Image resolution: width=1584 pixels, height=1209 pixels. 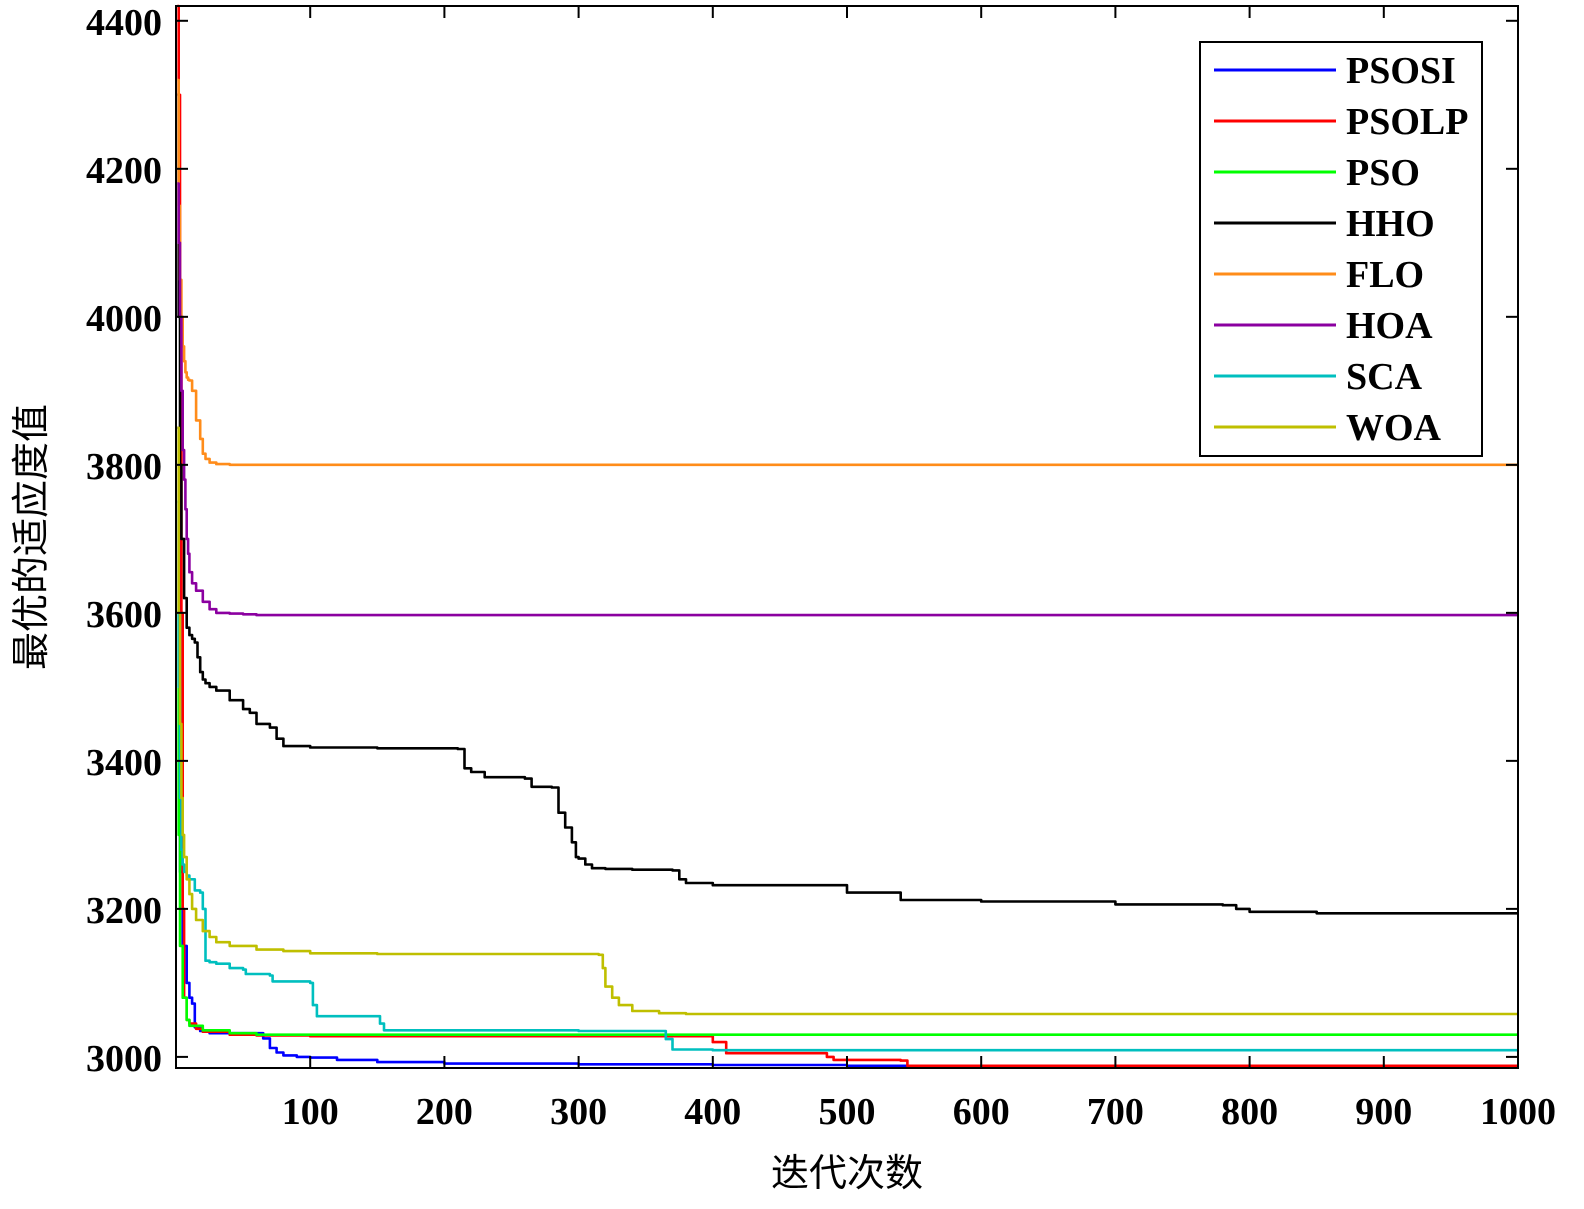 What do you see at coordinates (847, 1112) in the screenshot?
I see `x-tick-label: 500` at bounding box center [847, 1112].